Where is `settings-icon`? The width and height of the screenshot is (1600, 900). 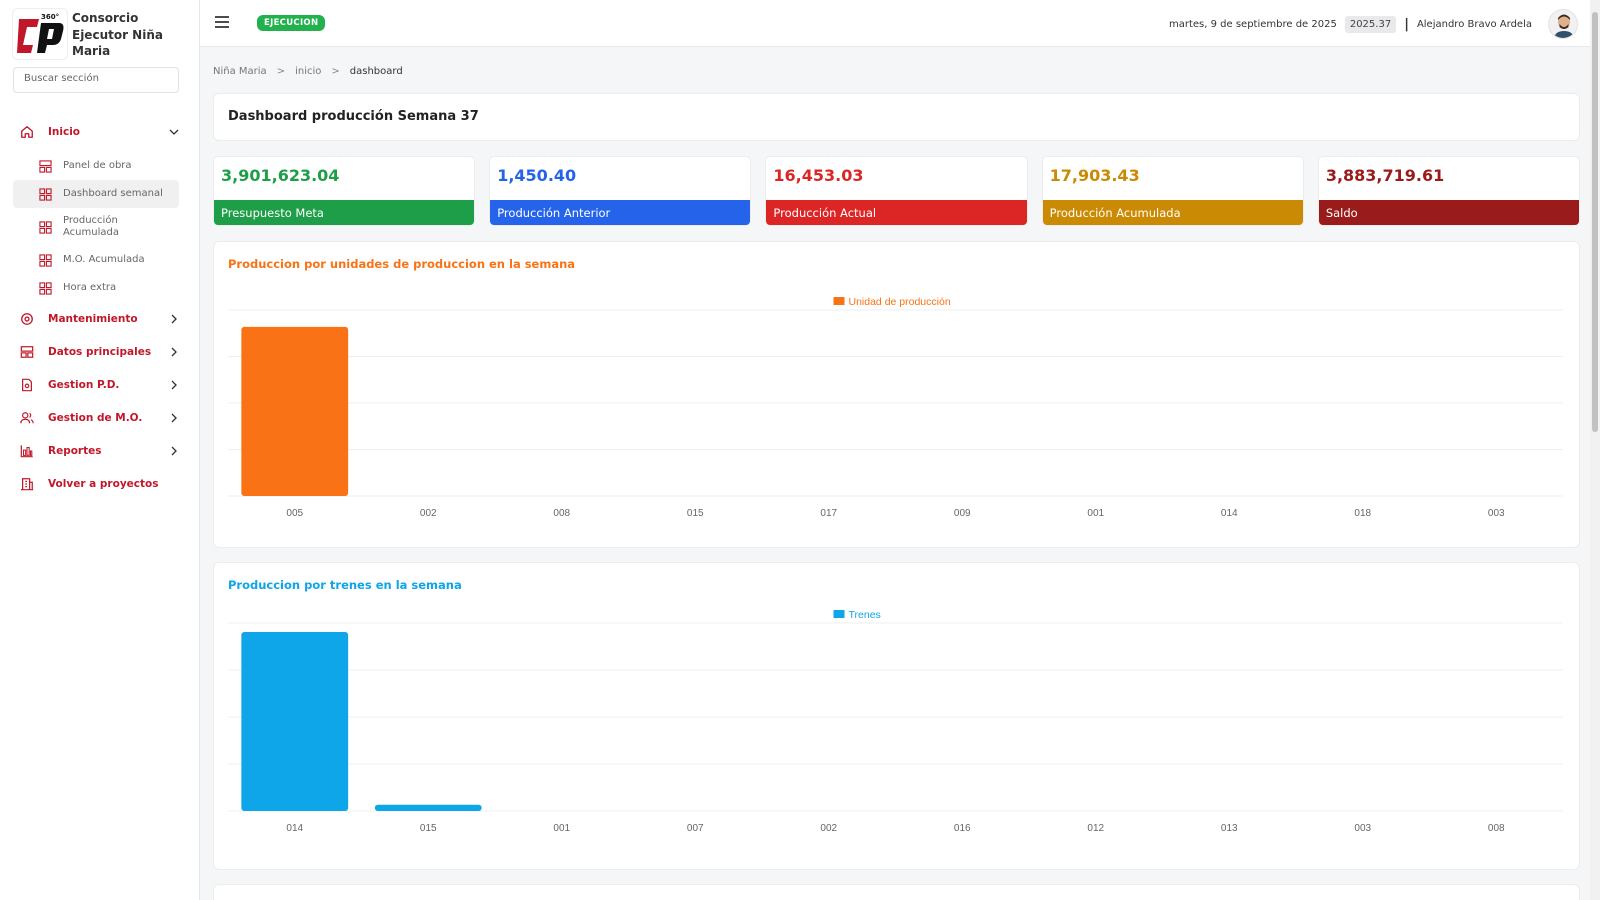
settings-icon is located at coordinates (27, 318).